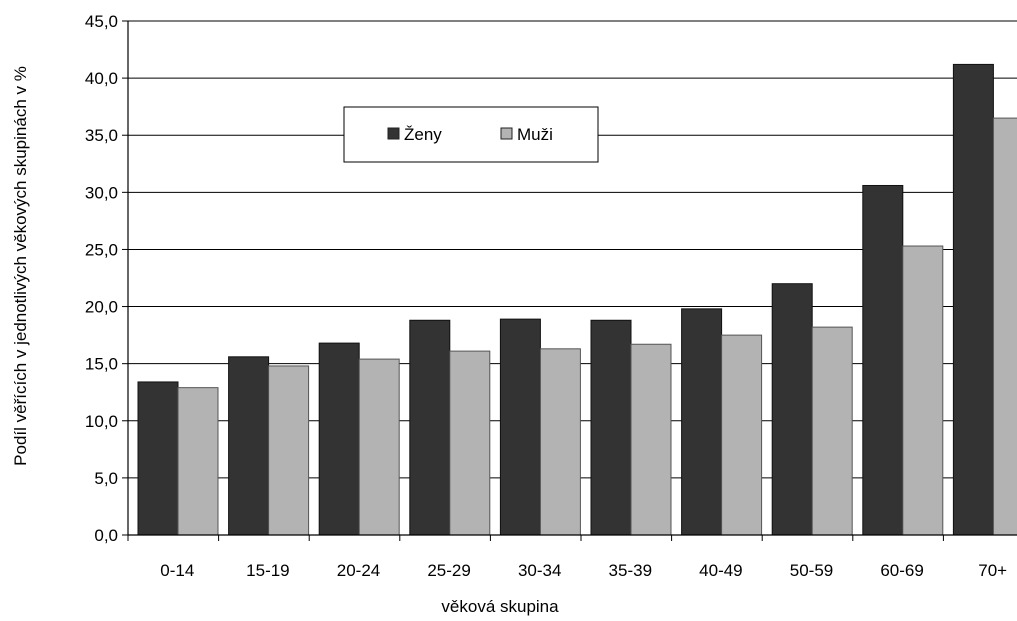 The width and height of the screenshot is (1017, 621). Describe the element at coordinates (448, 570) in the screenshot. I see `x-tick-label: 25-29` at that location.